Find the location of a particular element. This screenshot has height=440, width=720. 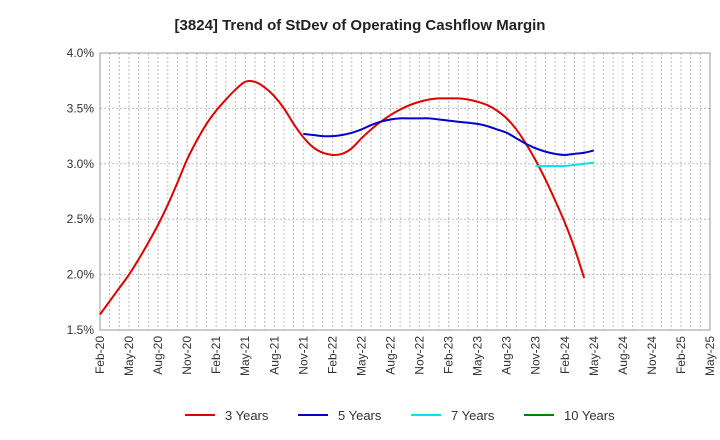

x-tick-label: Nov-20 is located at coordinates (187, 355).